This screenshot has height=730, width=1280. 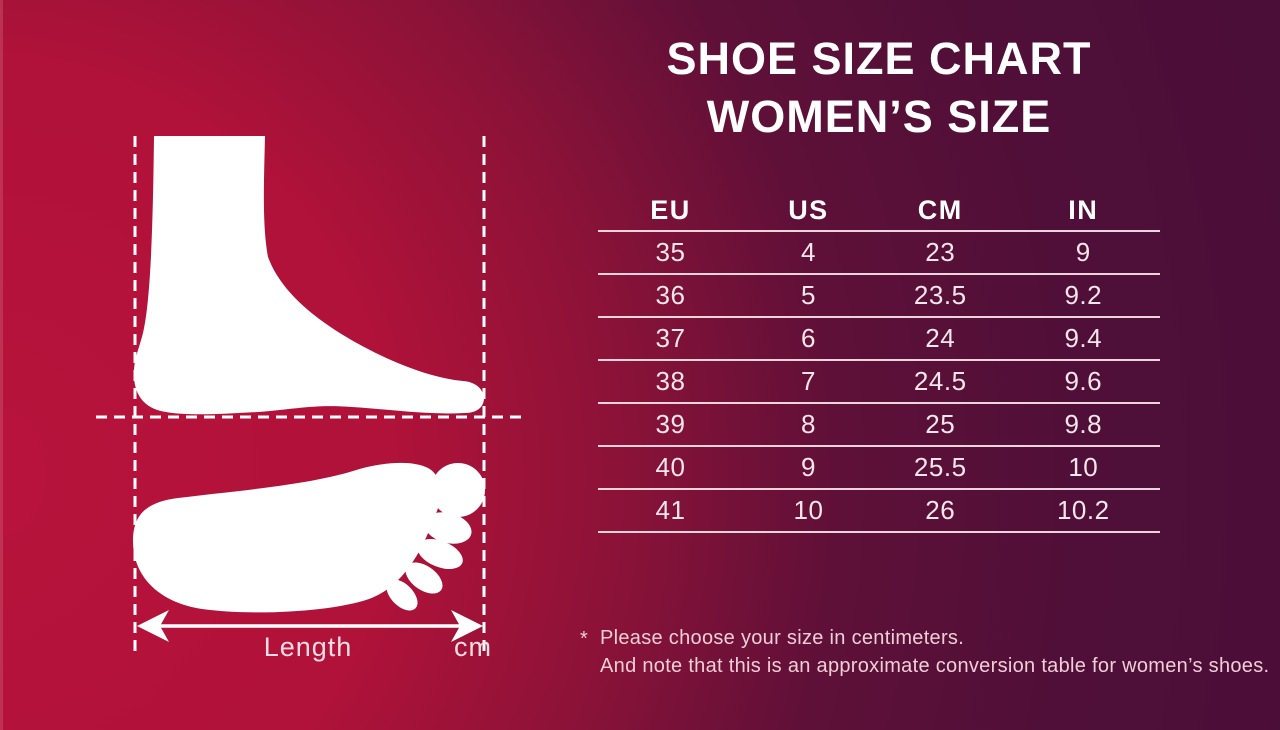 What do you see at coordinates (1083, 339) in the screenshot?
I see `table-cell: 9.4` at bounding box center [1083, 339].